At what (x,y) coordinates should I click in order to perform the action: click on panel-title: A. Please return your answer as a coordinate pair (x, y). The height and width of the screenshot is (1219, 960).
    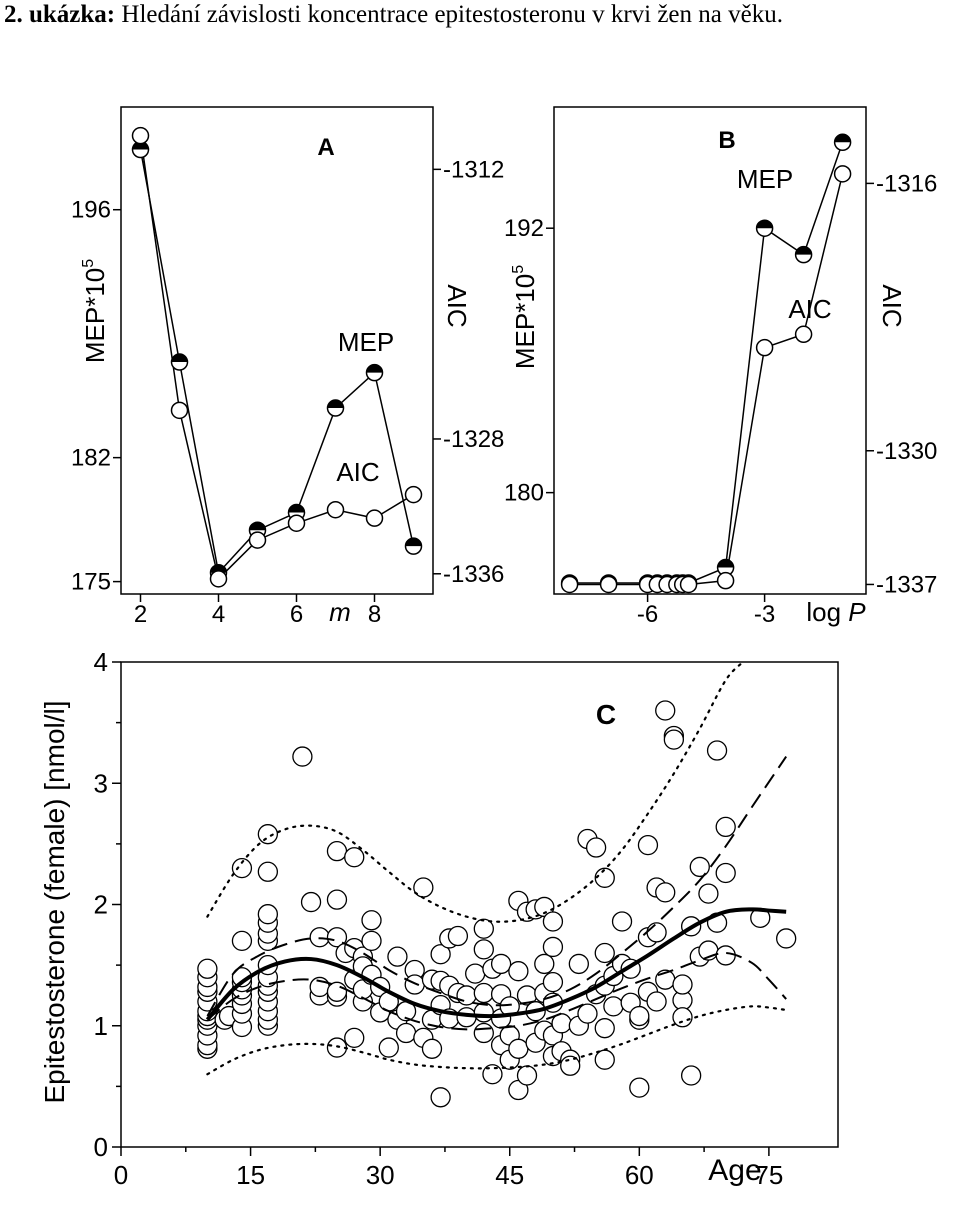
    Looking at the image, I should click on (325, 147).